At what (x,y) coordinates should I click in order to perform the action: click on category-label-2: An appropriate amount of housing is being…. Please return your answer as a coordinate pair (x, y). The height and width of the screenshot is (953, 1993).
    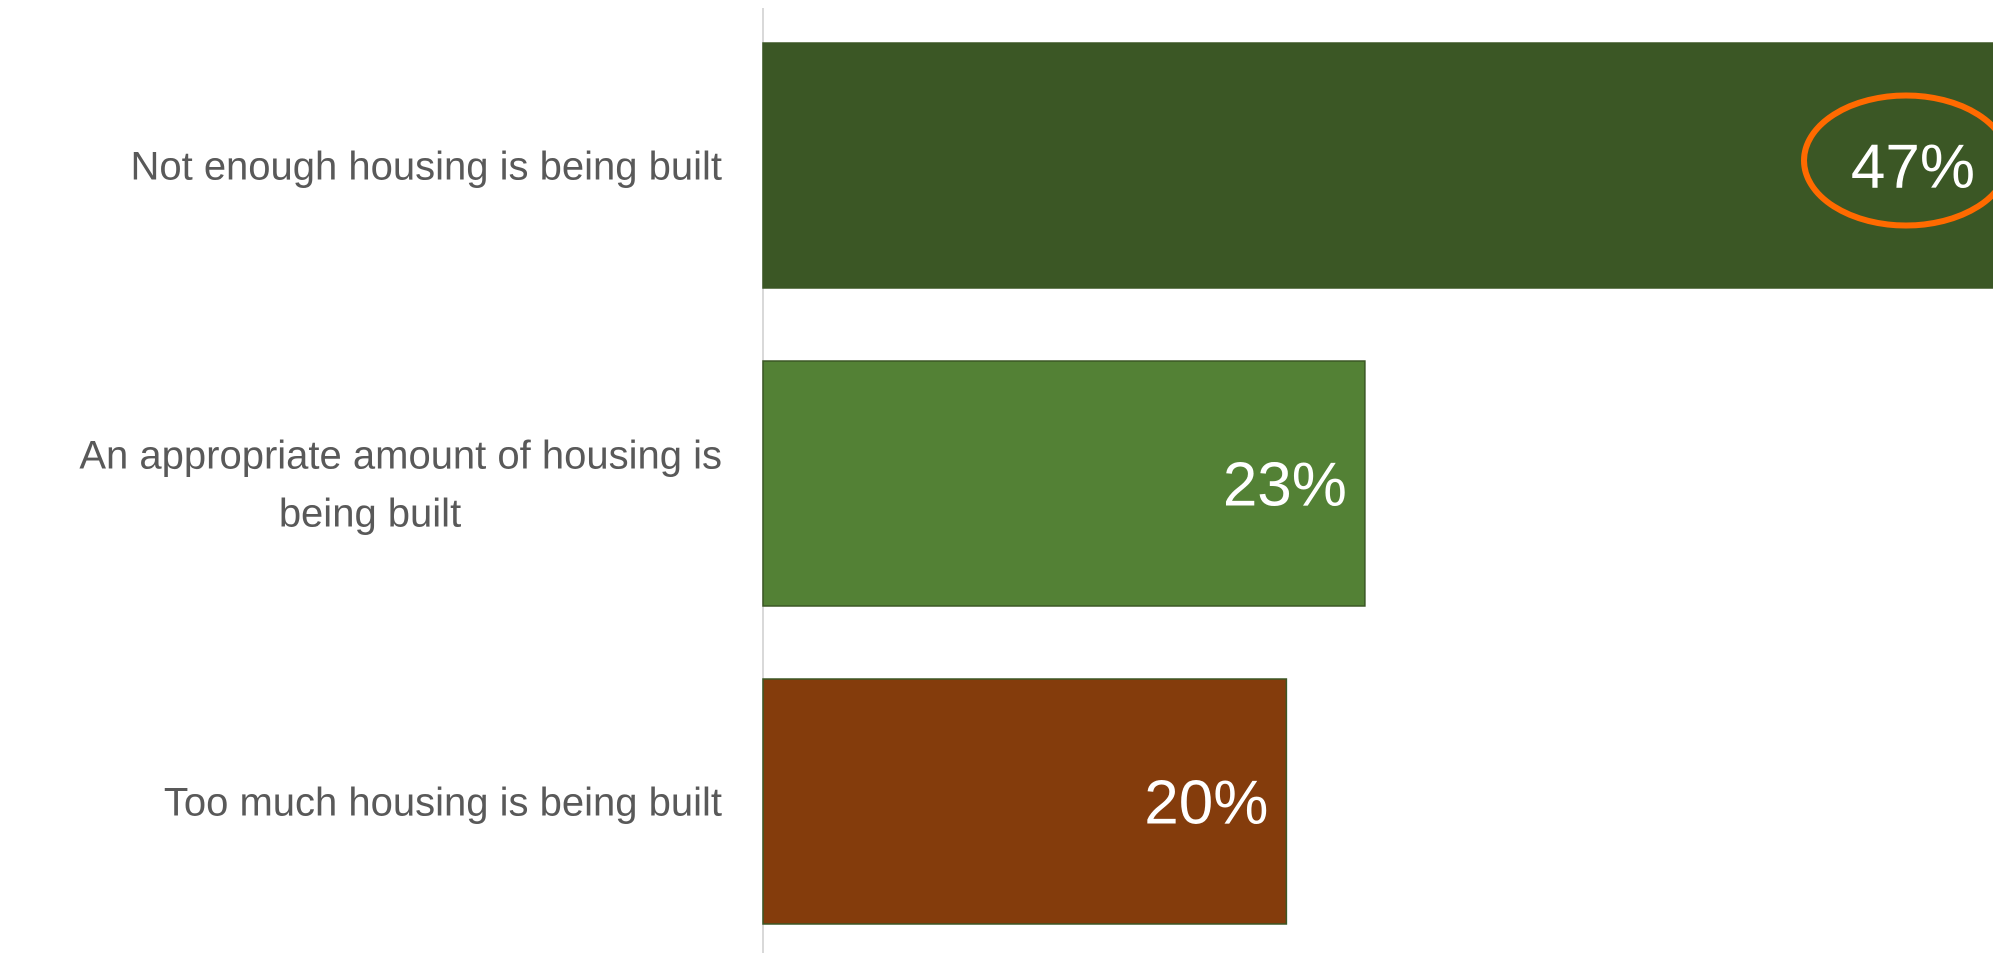
    Looking at the image, I should click on (400, 485).